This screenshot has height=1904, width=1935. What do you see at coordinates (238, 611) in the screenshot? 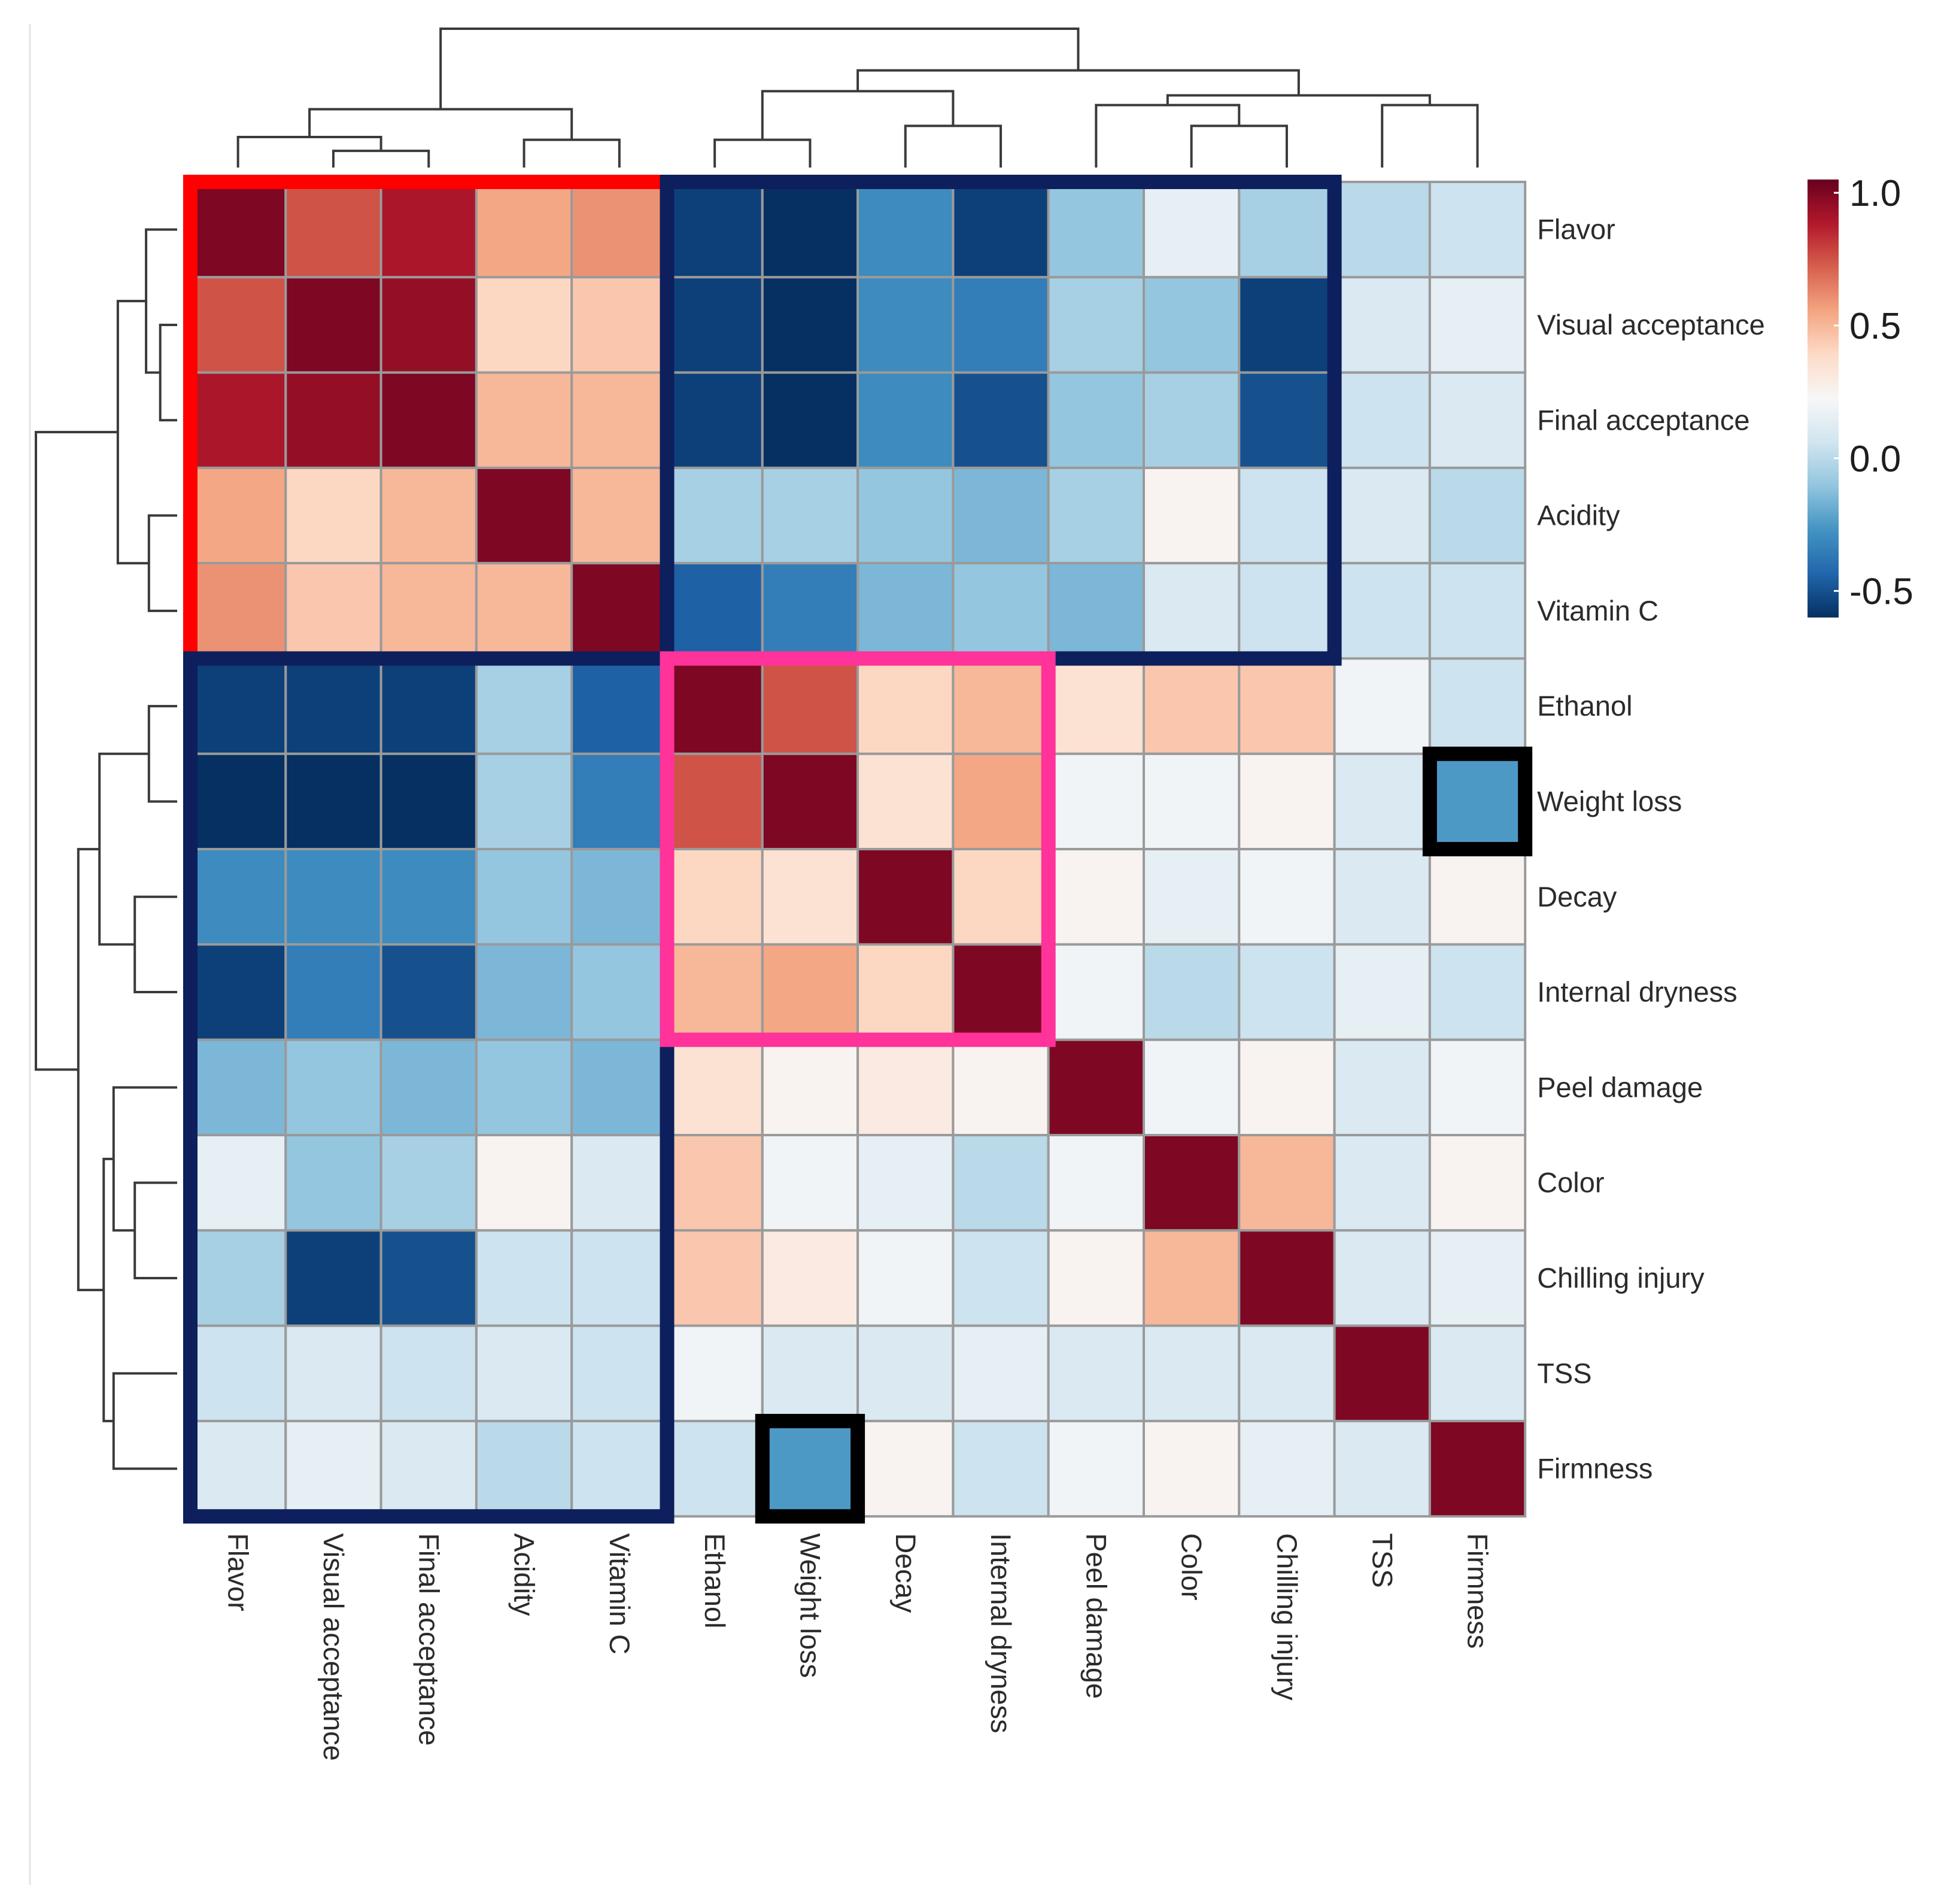
I see `heatmap-cell-vitamin-c-x-flavor` at bounding box center [238, 611].